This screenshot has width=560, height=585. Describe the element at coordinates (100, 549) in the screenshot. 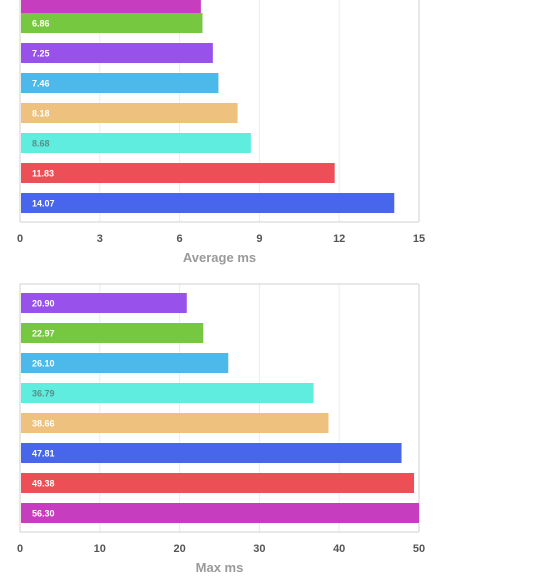

I see `x-tick-label: 10` at that location.